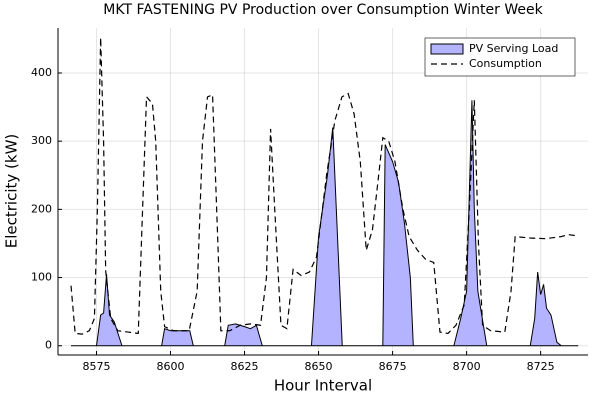  I want to click on x-axis-label: Hour Interval, so click(323, 386).